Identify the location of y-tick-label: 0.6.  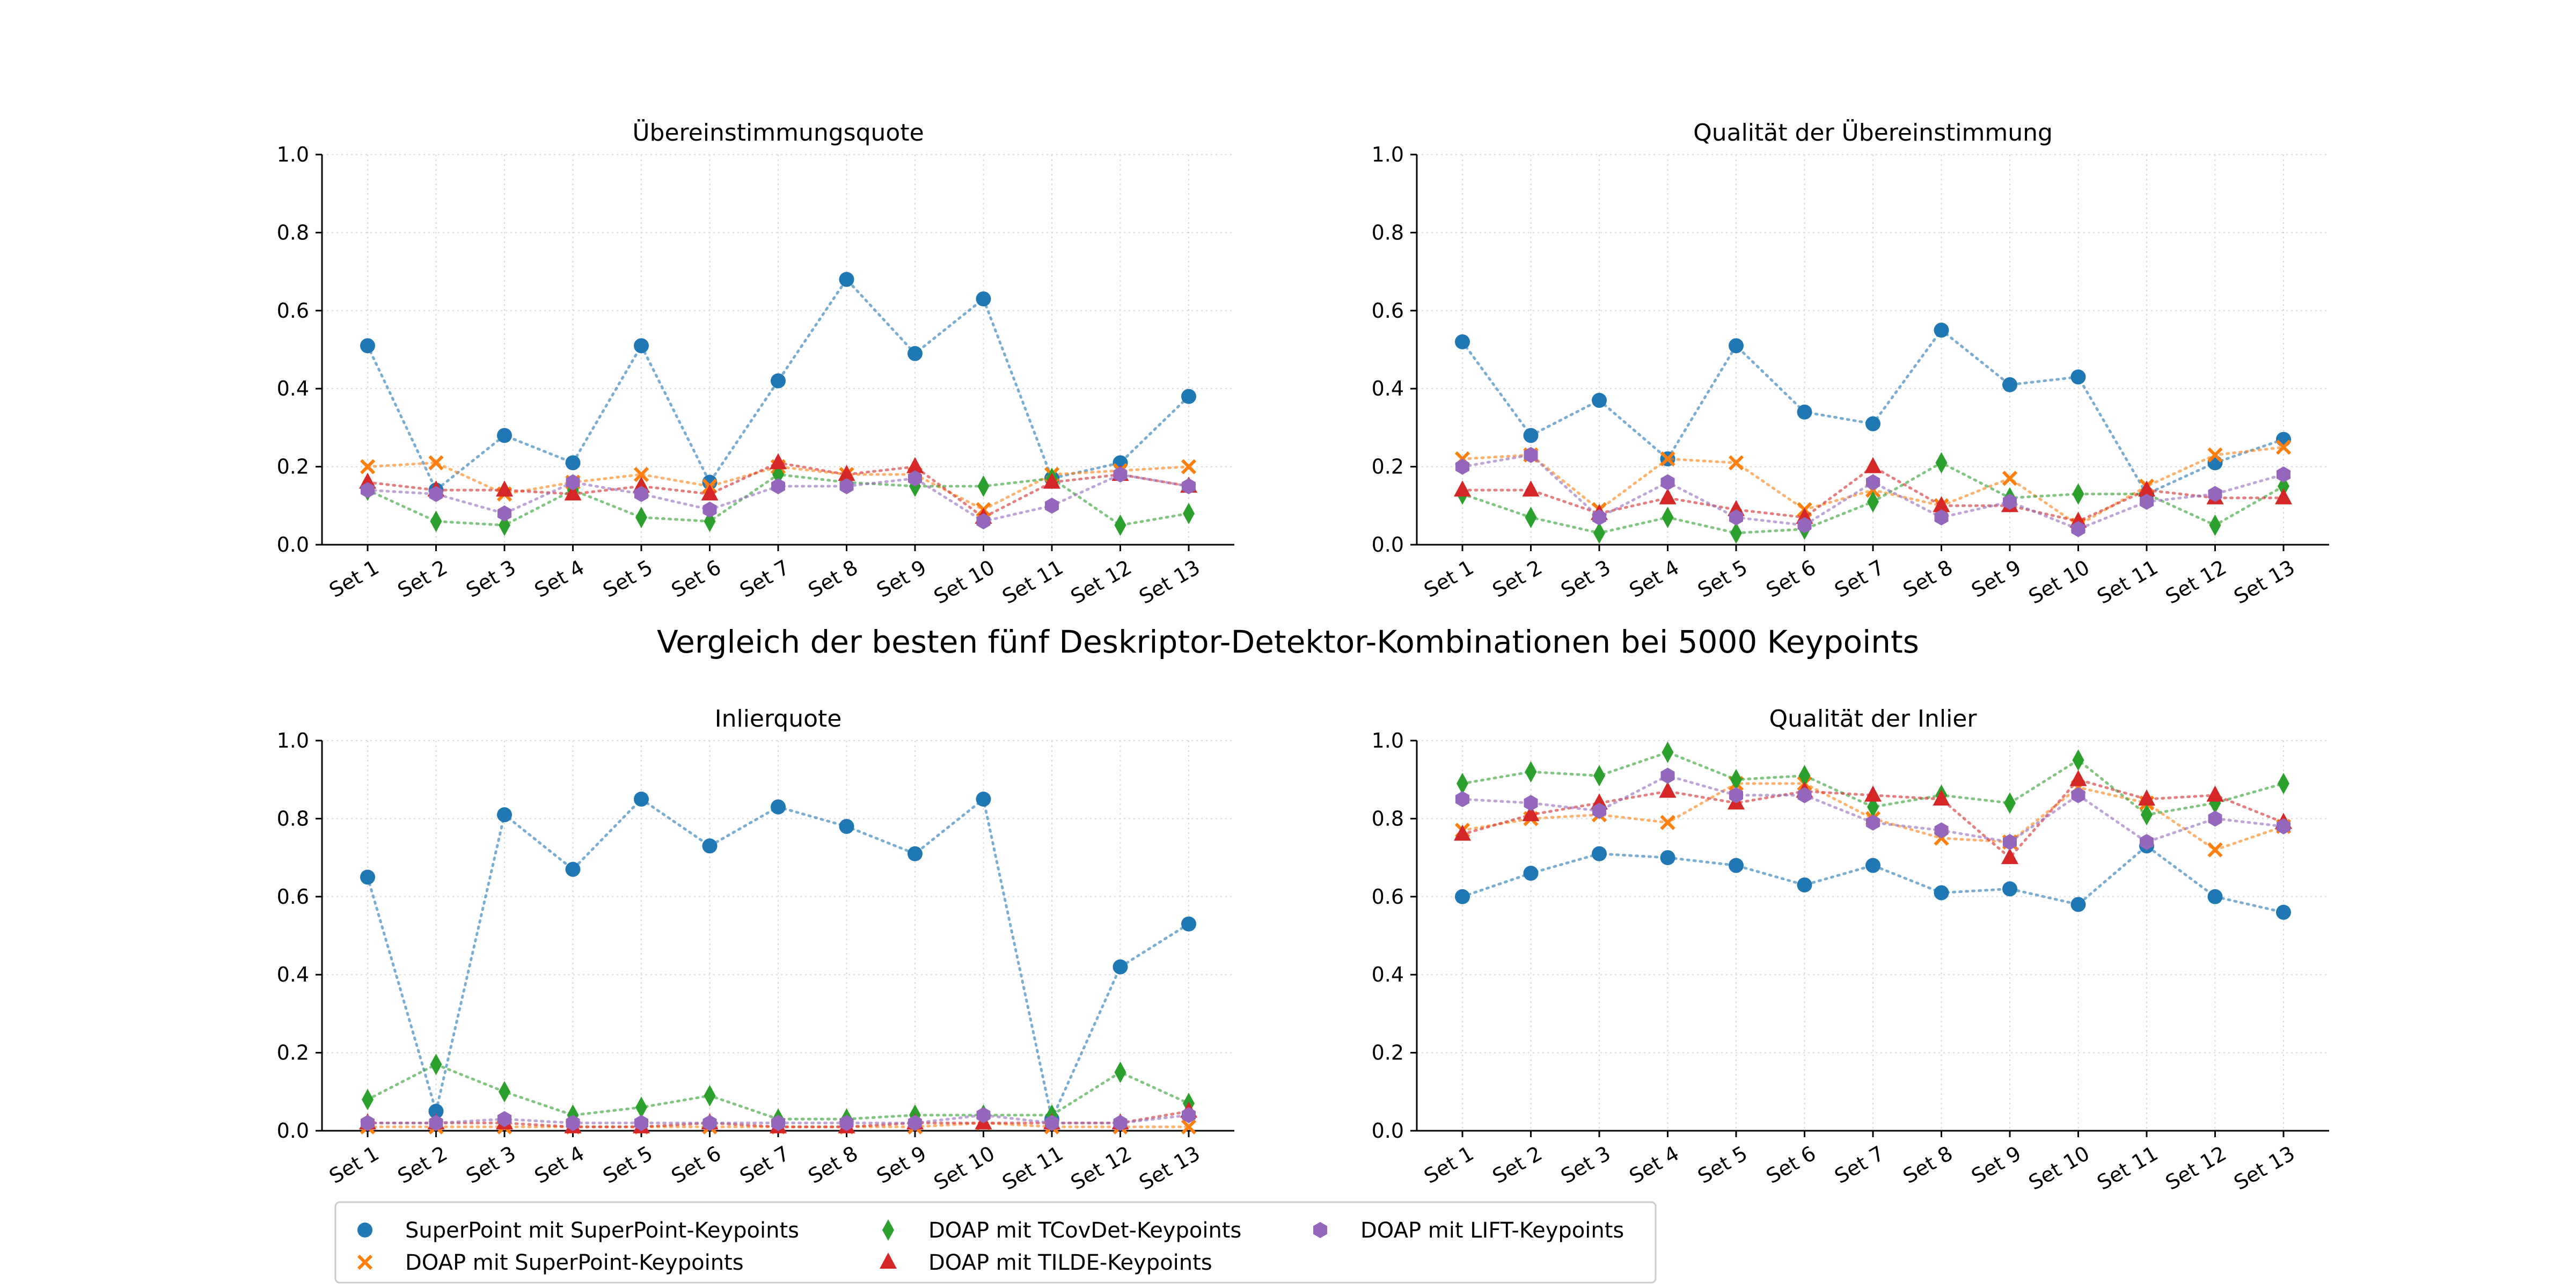
(1388, 897).